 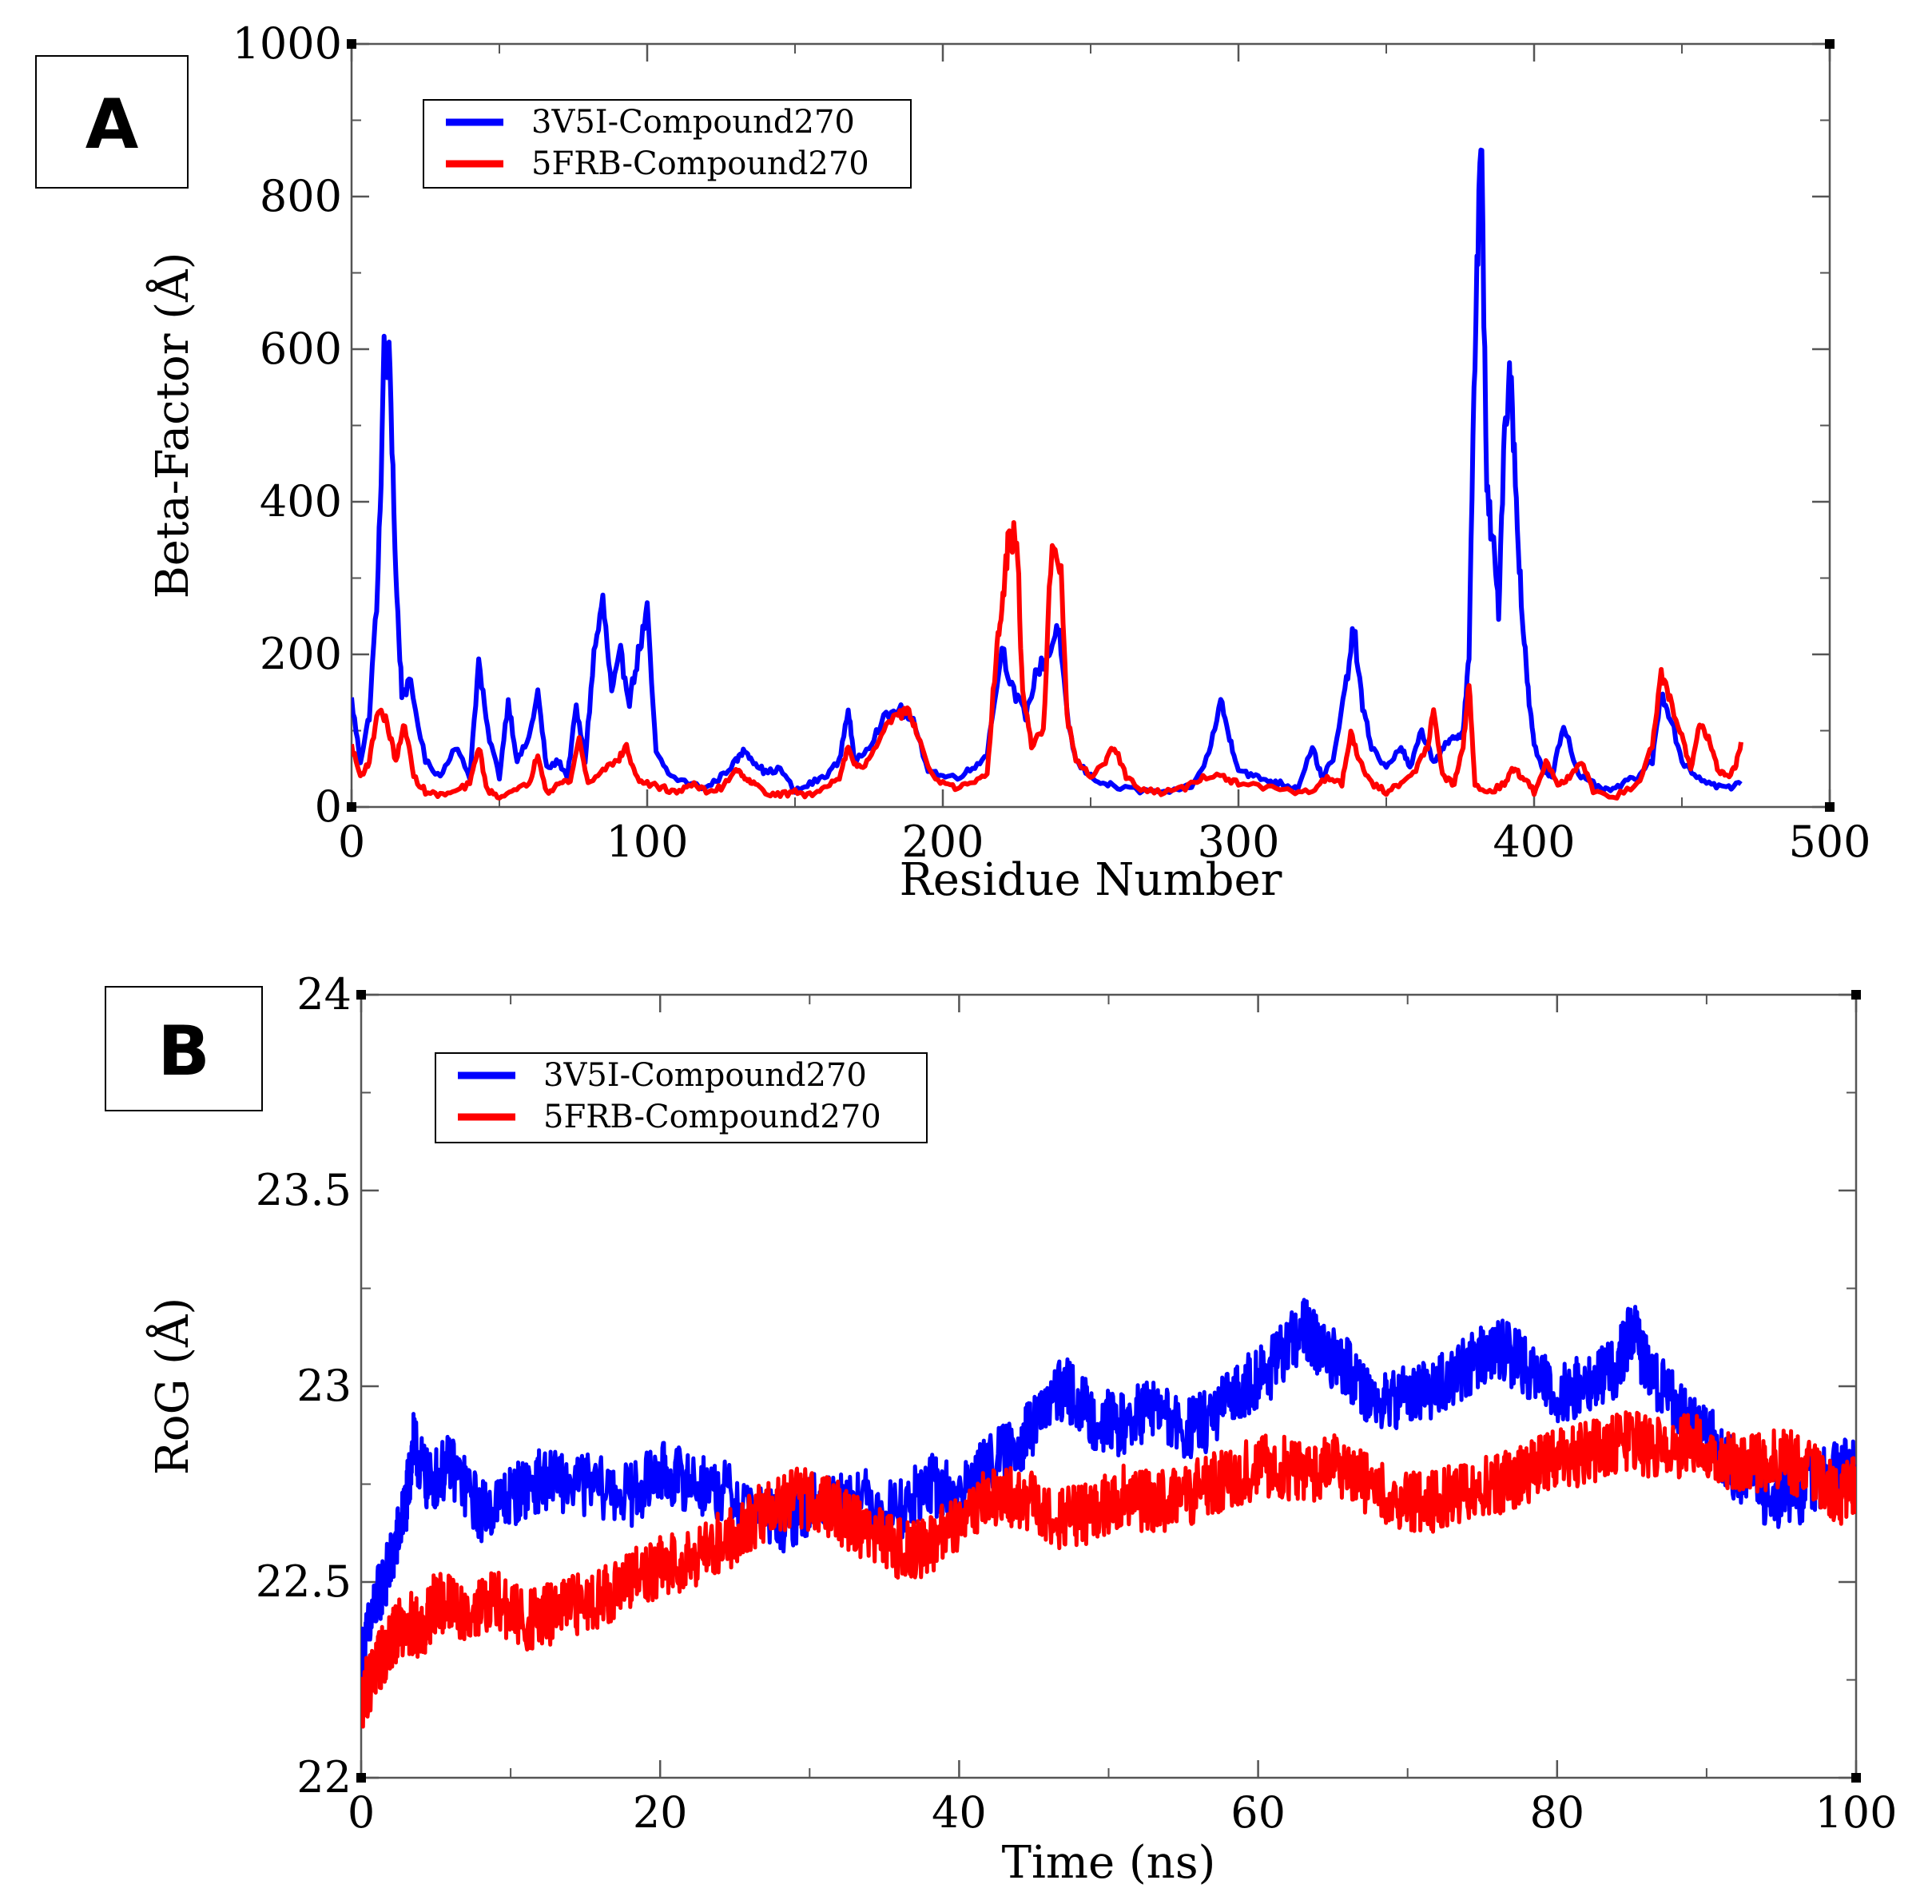 I want to click on chart-b-series-5frb-compound270, so click(x=1108, y=1569).